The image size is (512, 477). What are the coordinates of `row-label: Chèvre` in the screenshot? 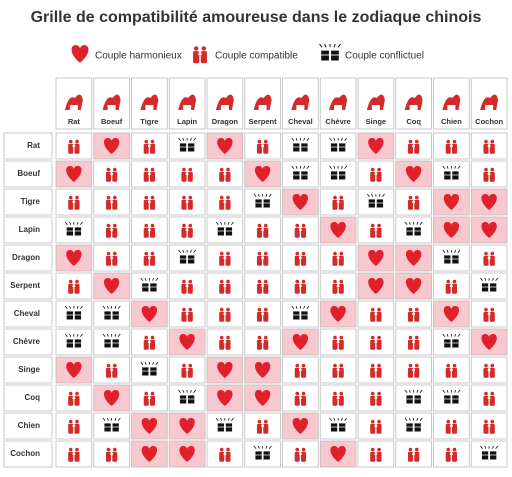 It's located at (27, 341).